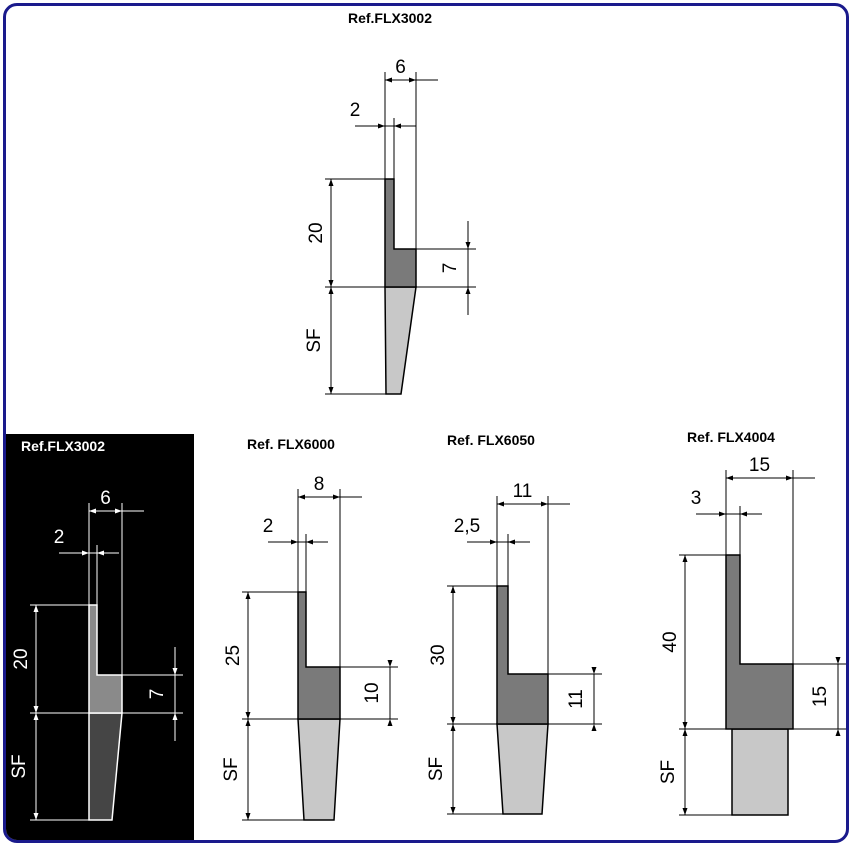 Image resolution: width=852 pixels, height=846 pixels. I want to click on width-total-label: 11, so click(523, 491).